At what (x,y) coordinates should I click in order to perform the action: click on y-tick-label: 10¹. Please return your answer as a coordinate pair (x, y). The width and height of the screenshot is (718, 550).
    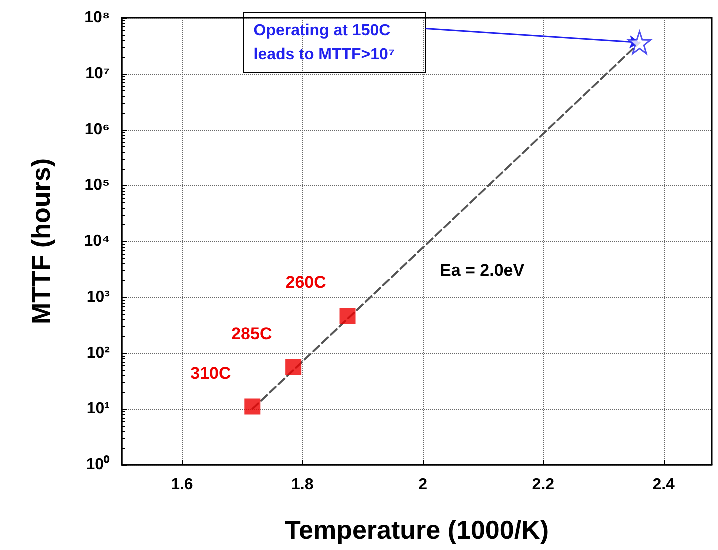
    Looking at the image, I should click on (98, 409).